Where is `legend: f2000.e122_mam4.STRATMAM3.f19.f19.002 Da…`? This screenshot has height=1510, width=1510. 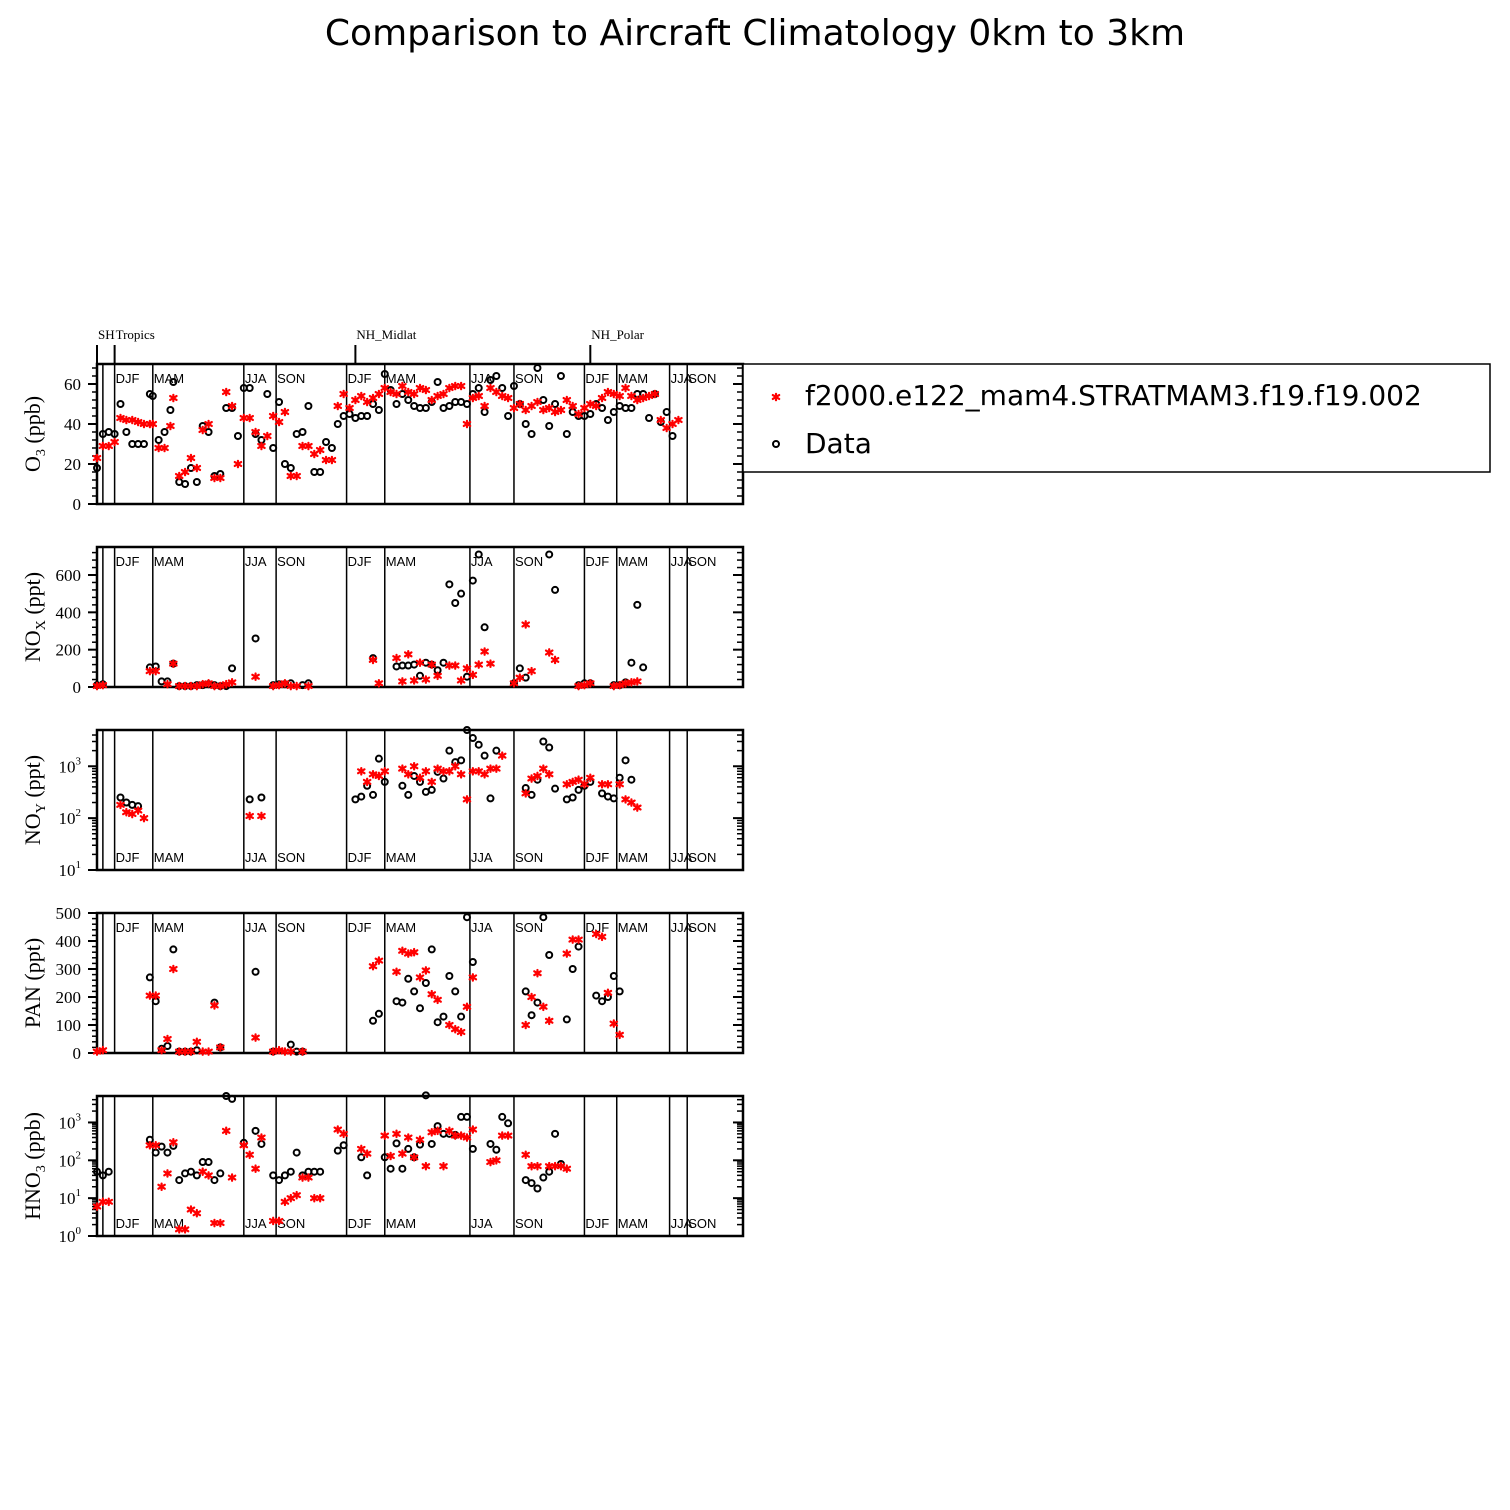 legend: f2000.e122_mam4.STRATMAM3.f19.f19.002 Da… is located at coordinates (1116, 418).